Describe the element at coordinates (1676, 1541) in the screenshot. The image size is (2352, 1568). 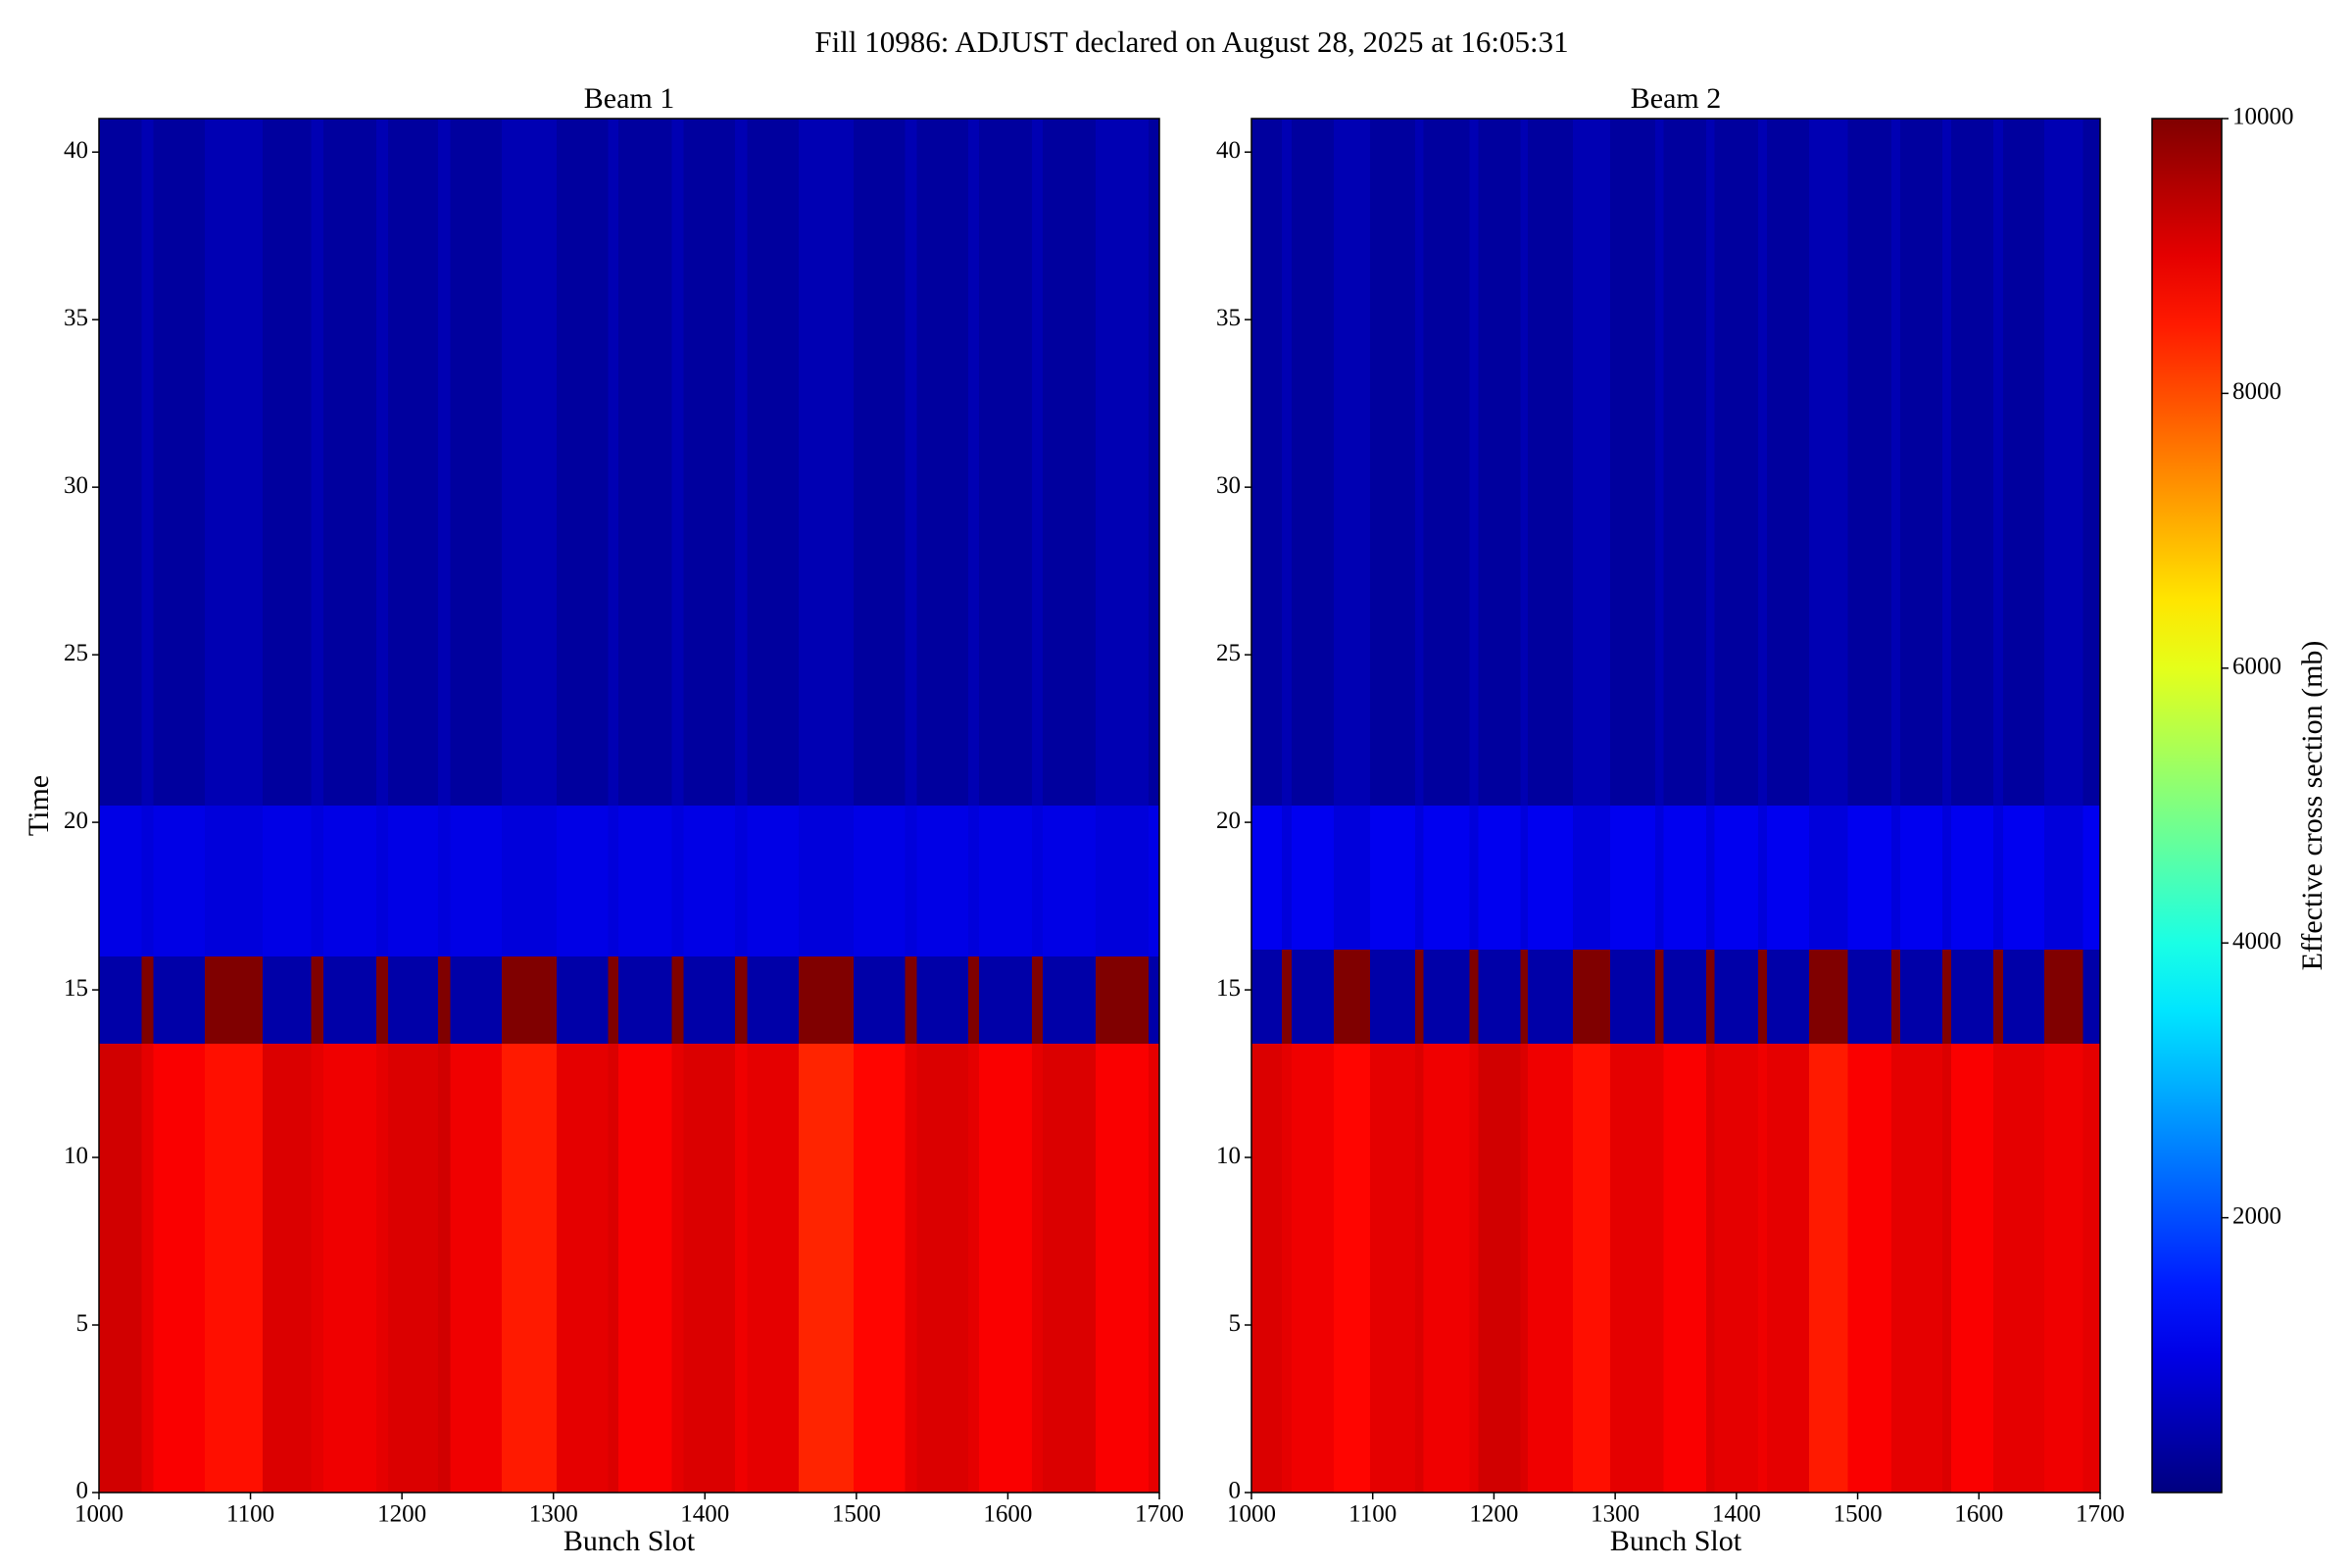
I see `x-axis-label: Bunch Slot` at that location.